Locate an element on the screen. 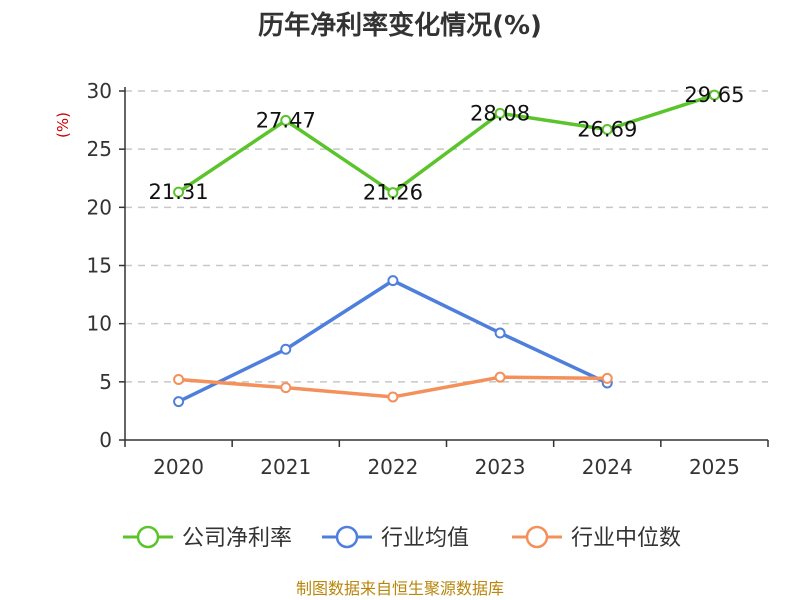 The width and height of the screenshot is (800, 600). legend: 公司净利率 行业均值 行业中位数 is located at coordinates (402, 538).